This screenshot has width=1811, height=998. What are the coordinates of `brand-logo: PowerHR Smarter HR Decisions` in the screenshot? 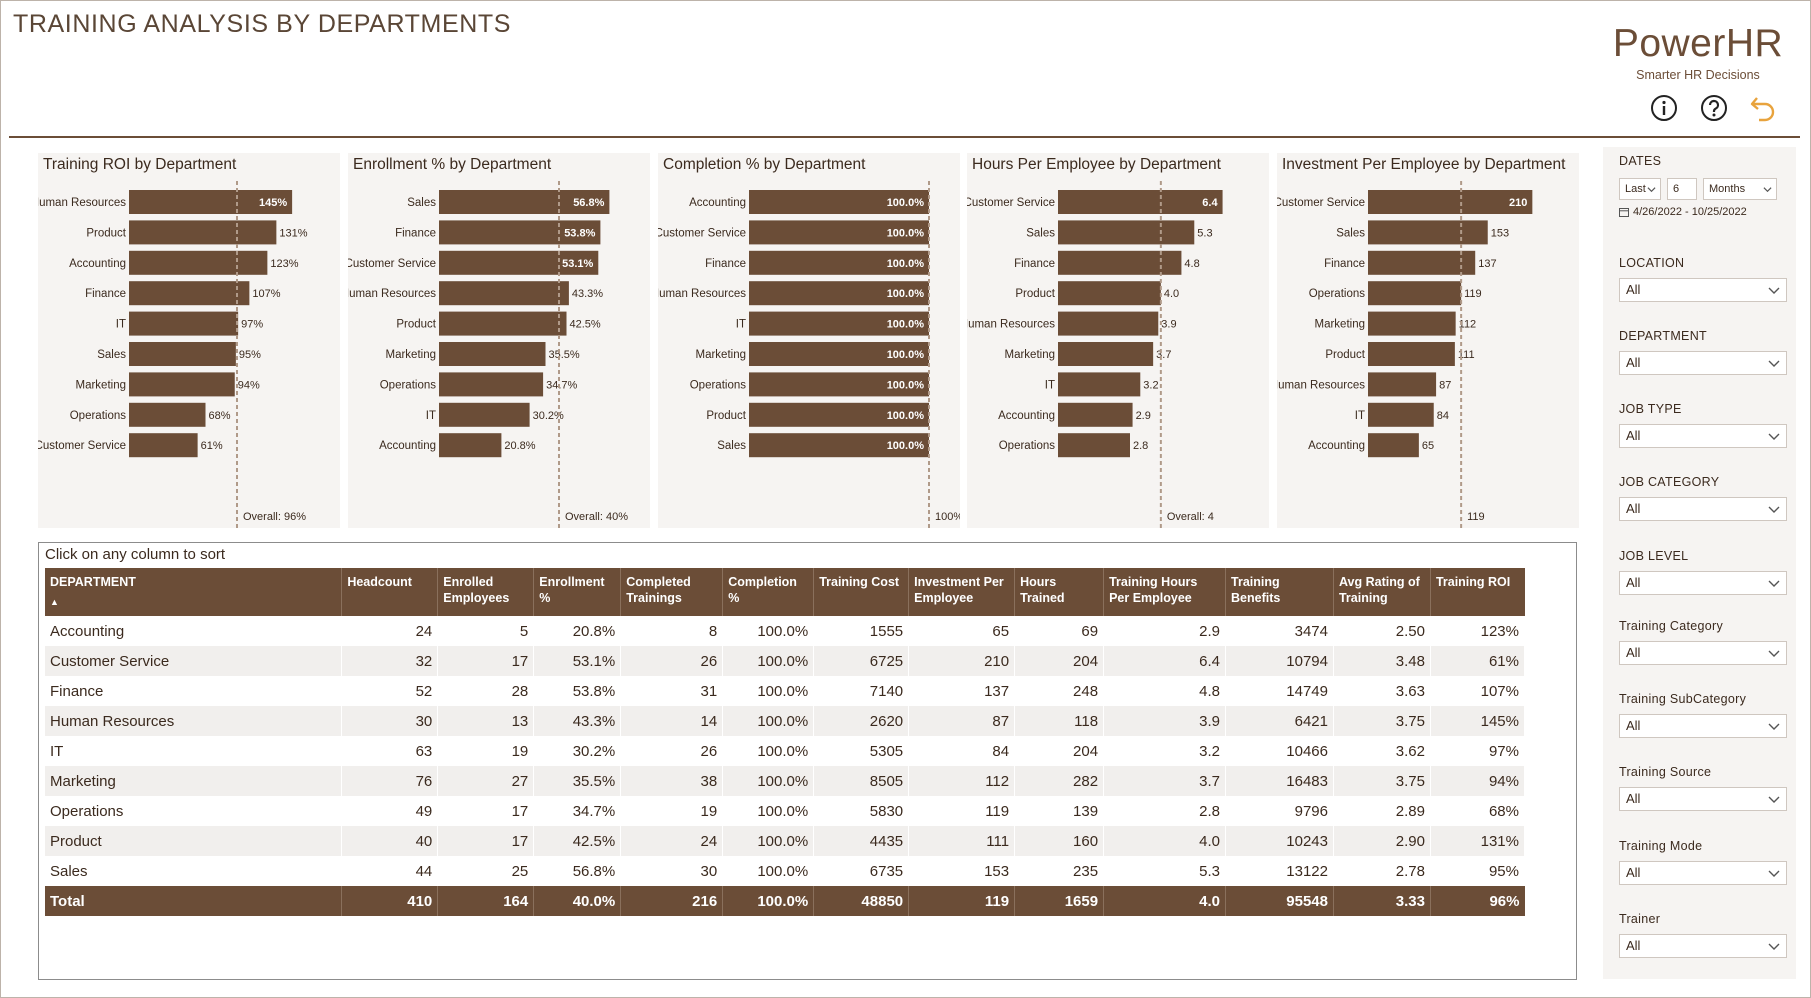 It's located at (1698, 52).